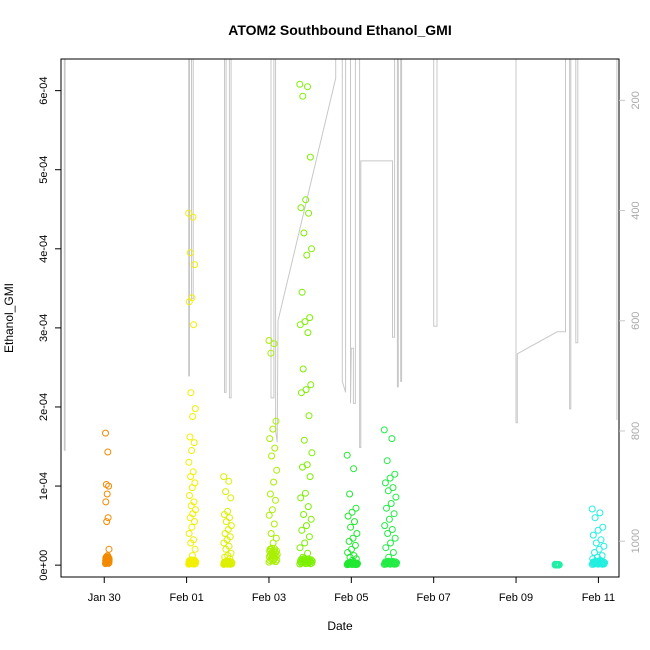 This screenshot has height=650, width=650. I want to click on x-tick-label: Feb 11, so click(598, 598).